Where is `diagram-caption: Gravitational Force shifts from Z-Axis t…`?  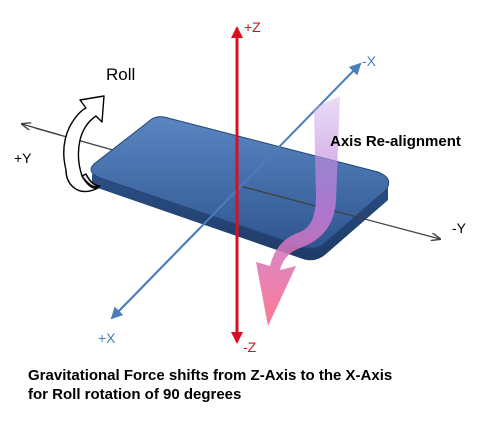 diagram-caption: Gravitational Force shifts from Z-Axis t… is located at coordinates (263, 385).